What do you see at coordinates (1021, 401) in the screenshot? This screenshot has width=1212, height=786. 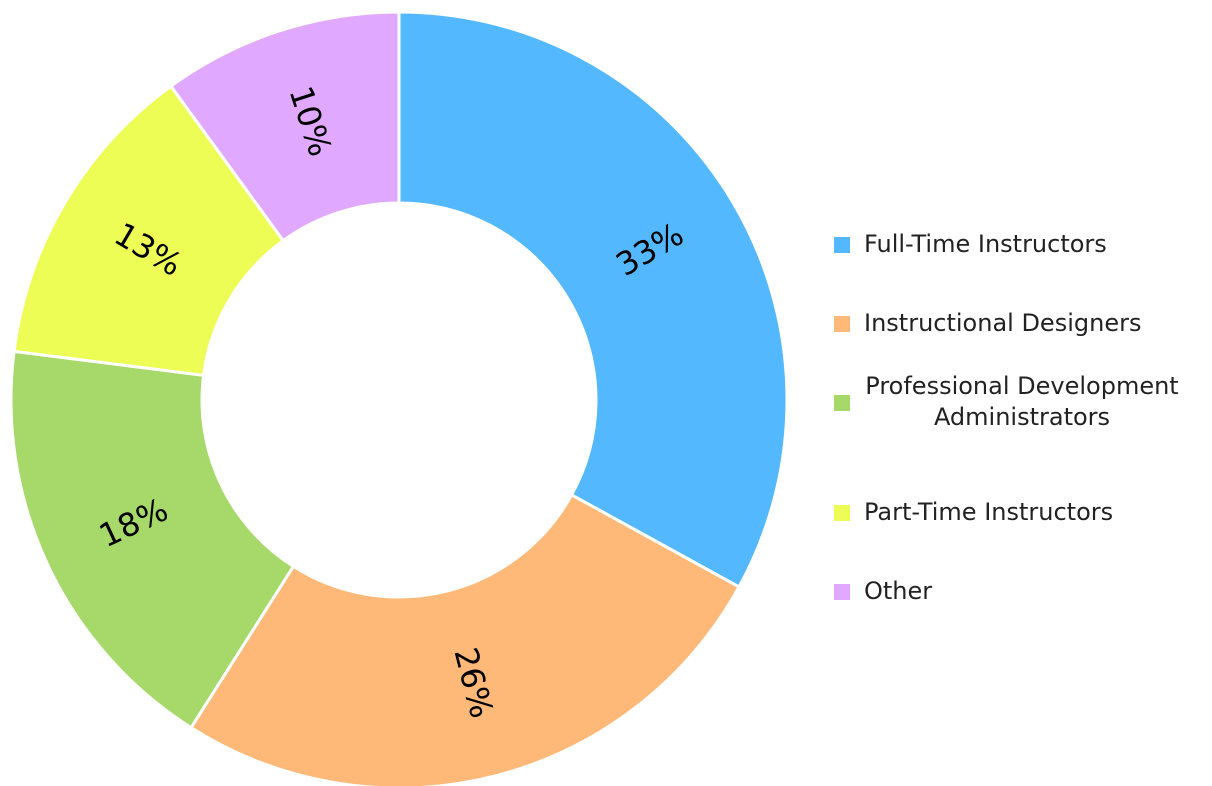 I see `legend-text: Professional Development Administrators` at bounding box center [1021, 401].